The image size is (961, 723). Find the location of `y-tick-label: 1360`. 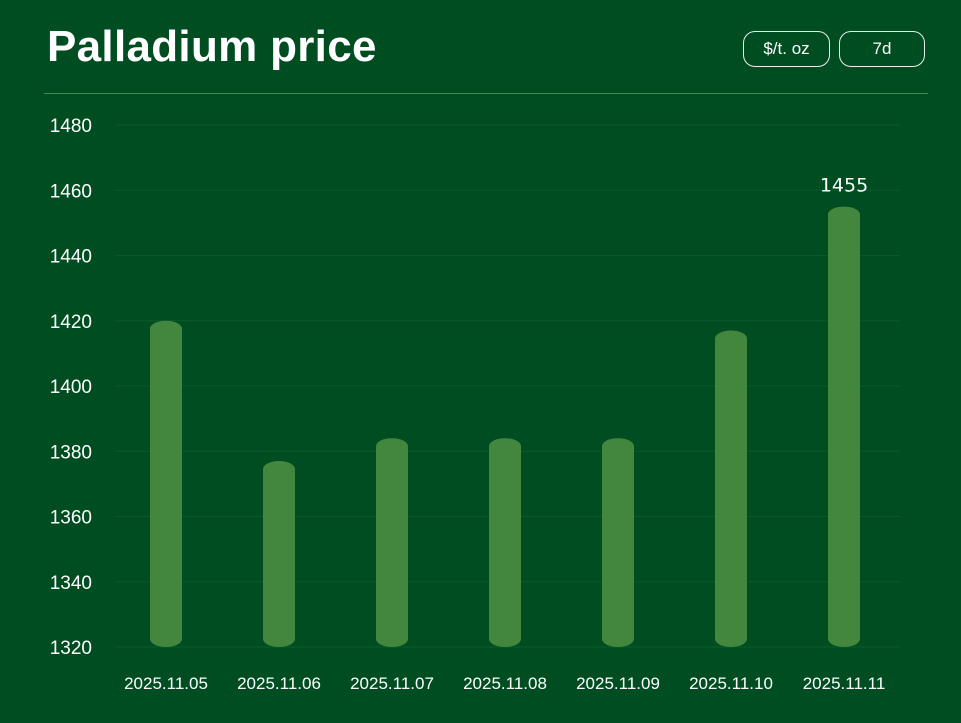

y-tick-label: 1360 is located at coordinates (71, 518).